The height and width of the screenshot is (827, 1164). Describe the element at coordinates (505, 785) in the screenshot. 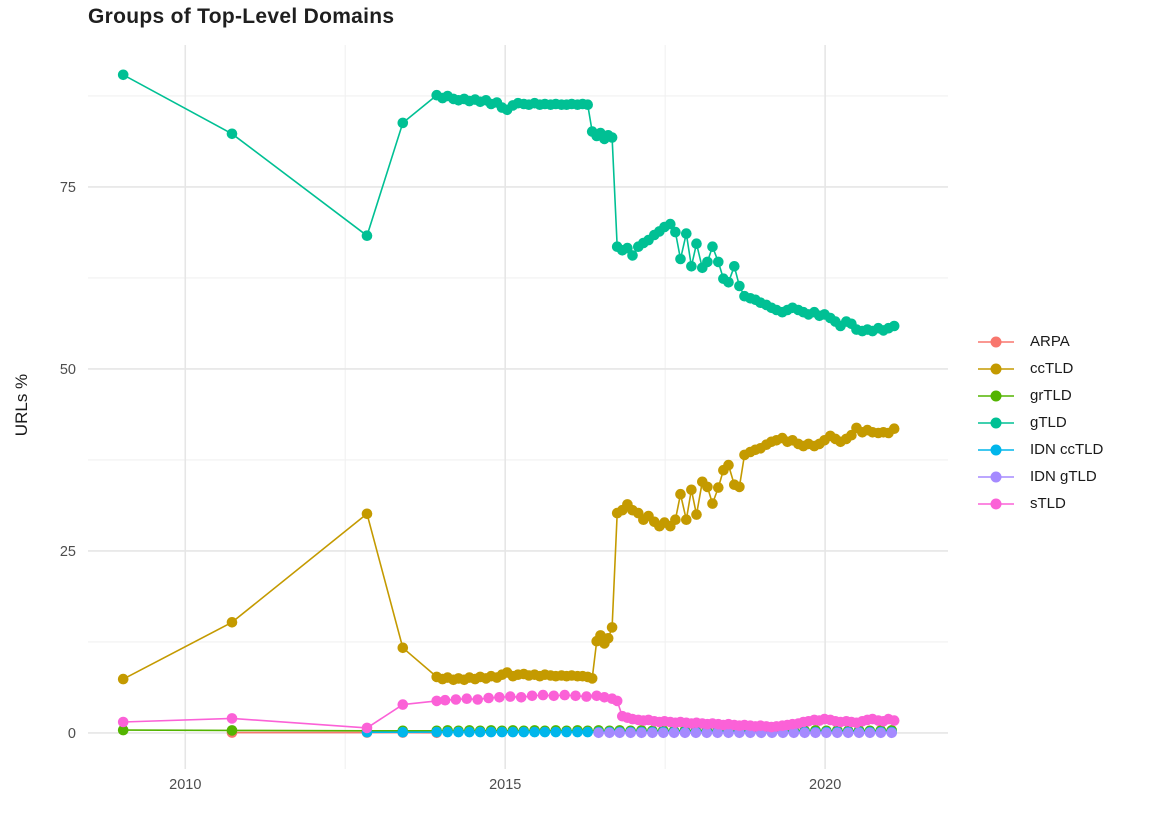

I see `x-tick-label: 2015` at that location.